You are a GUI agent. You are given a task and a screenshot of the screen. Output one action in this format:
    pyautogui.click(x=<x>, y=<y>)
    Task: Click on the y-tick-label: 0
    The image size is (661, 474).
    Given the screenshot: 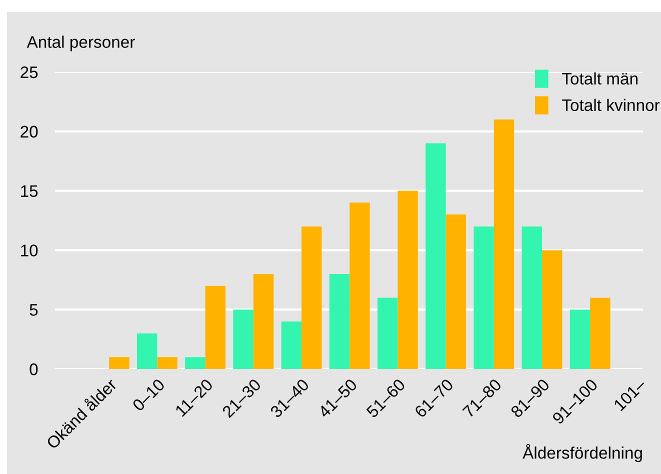 What is the action you would take?
    pyautogui.click(x=34, y=369)
    